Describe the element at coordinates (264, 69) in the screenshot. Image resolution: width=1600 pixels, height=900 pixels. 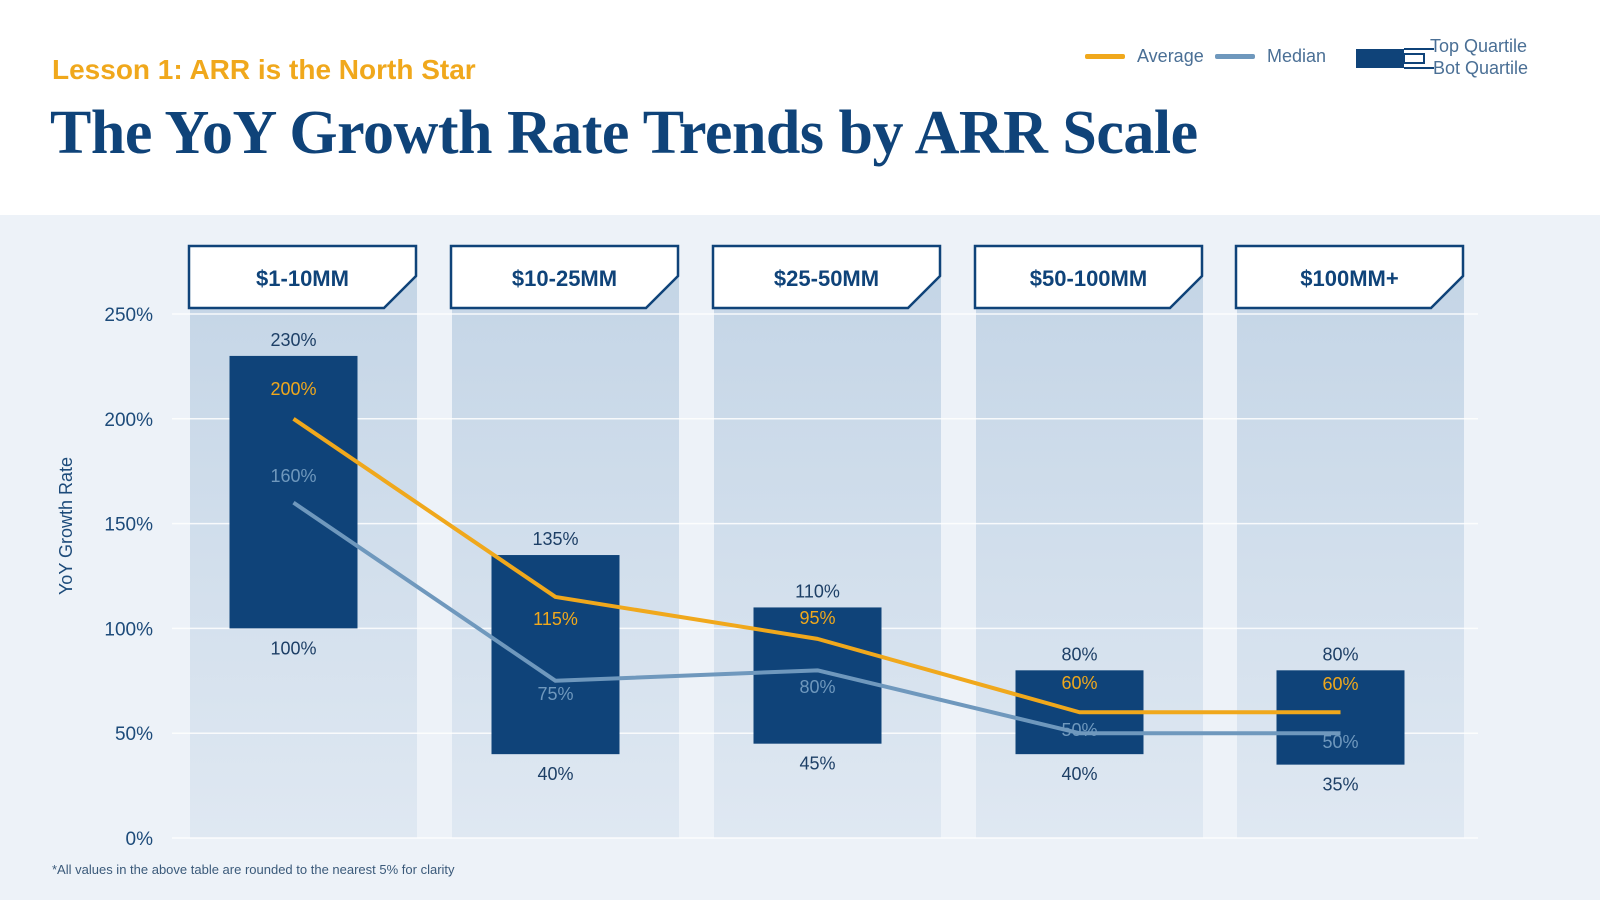
I see `lesson-subtitle: Lesson 1: ARR is the North Star` at that location.